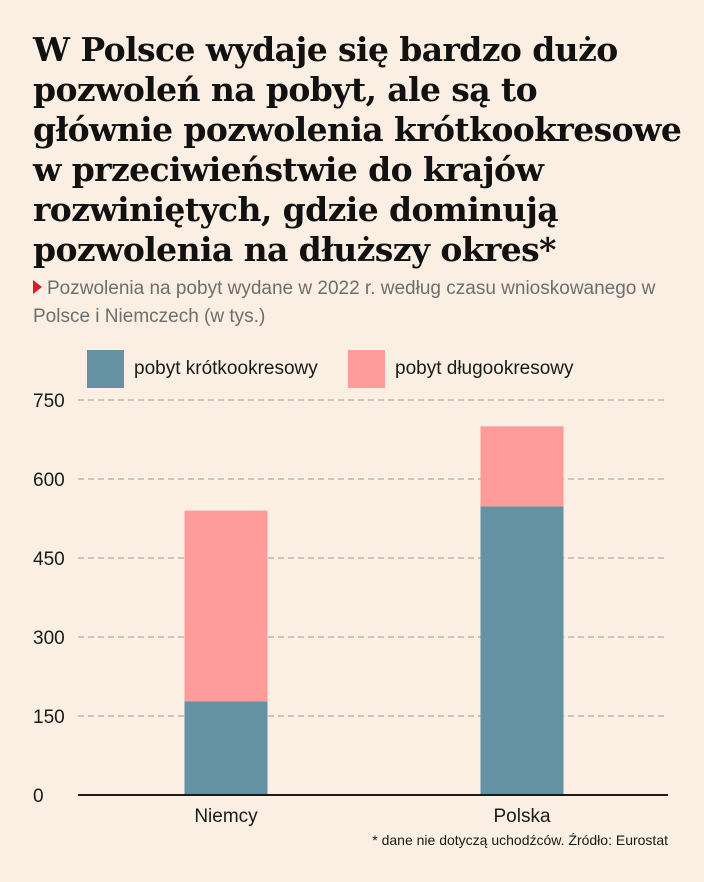 The height and width of the screenshot is (882, 704). What do you see at coordinates (484, 368) in the screenshot?
I see `legend-label-long-term: pobyt długookresowy` at bounding box center [484, 368].